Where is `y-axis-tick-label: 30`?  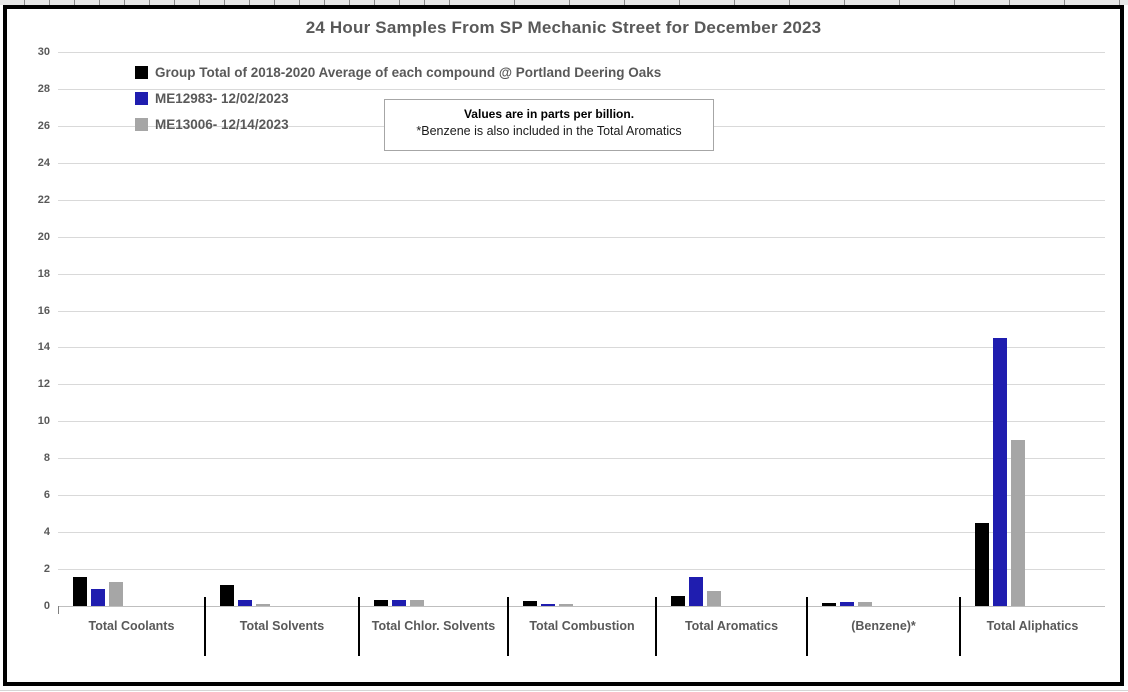 y-axis-tick-label: 30 is located at coordinates (43, 52).